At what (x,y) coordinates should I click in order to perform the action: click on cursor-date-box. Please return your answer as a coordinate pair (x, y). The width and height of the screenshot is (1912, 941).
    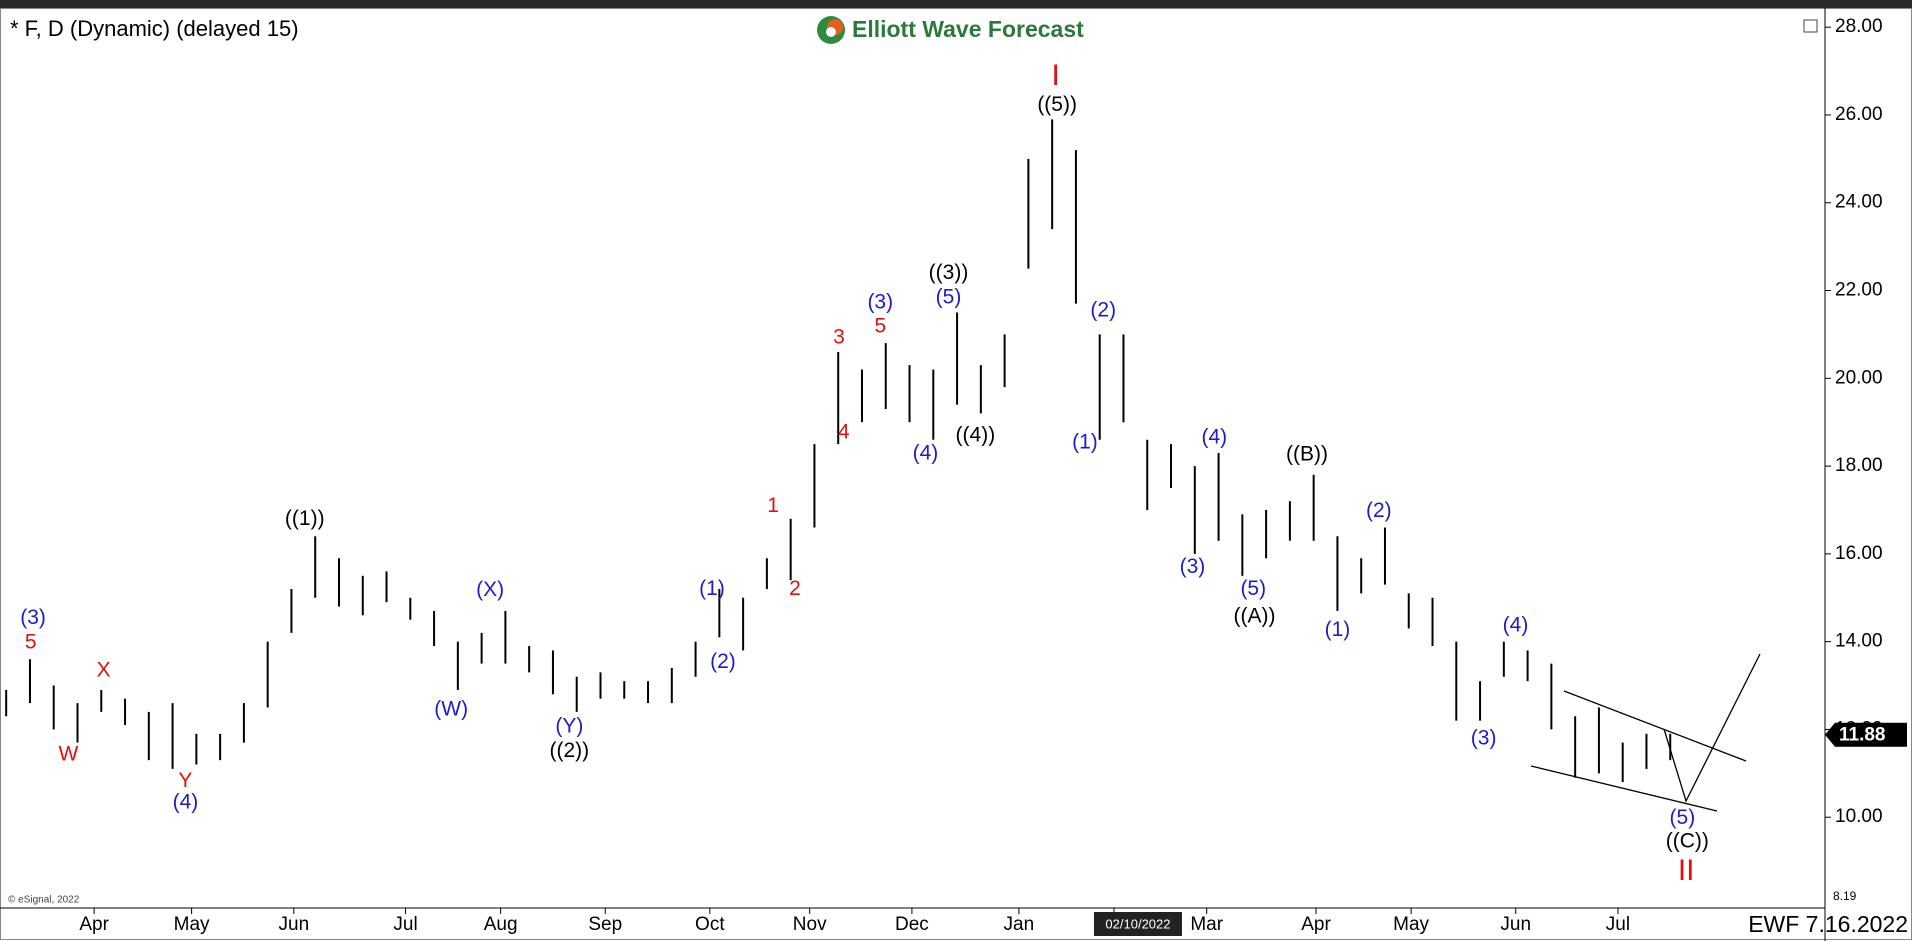
    Looking at the image, I should click on (1137, 924).